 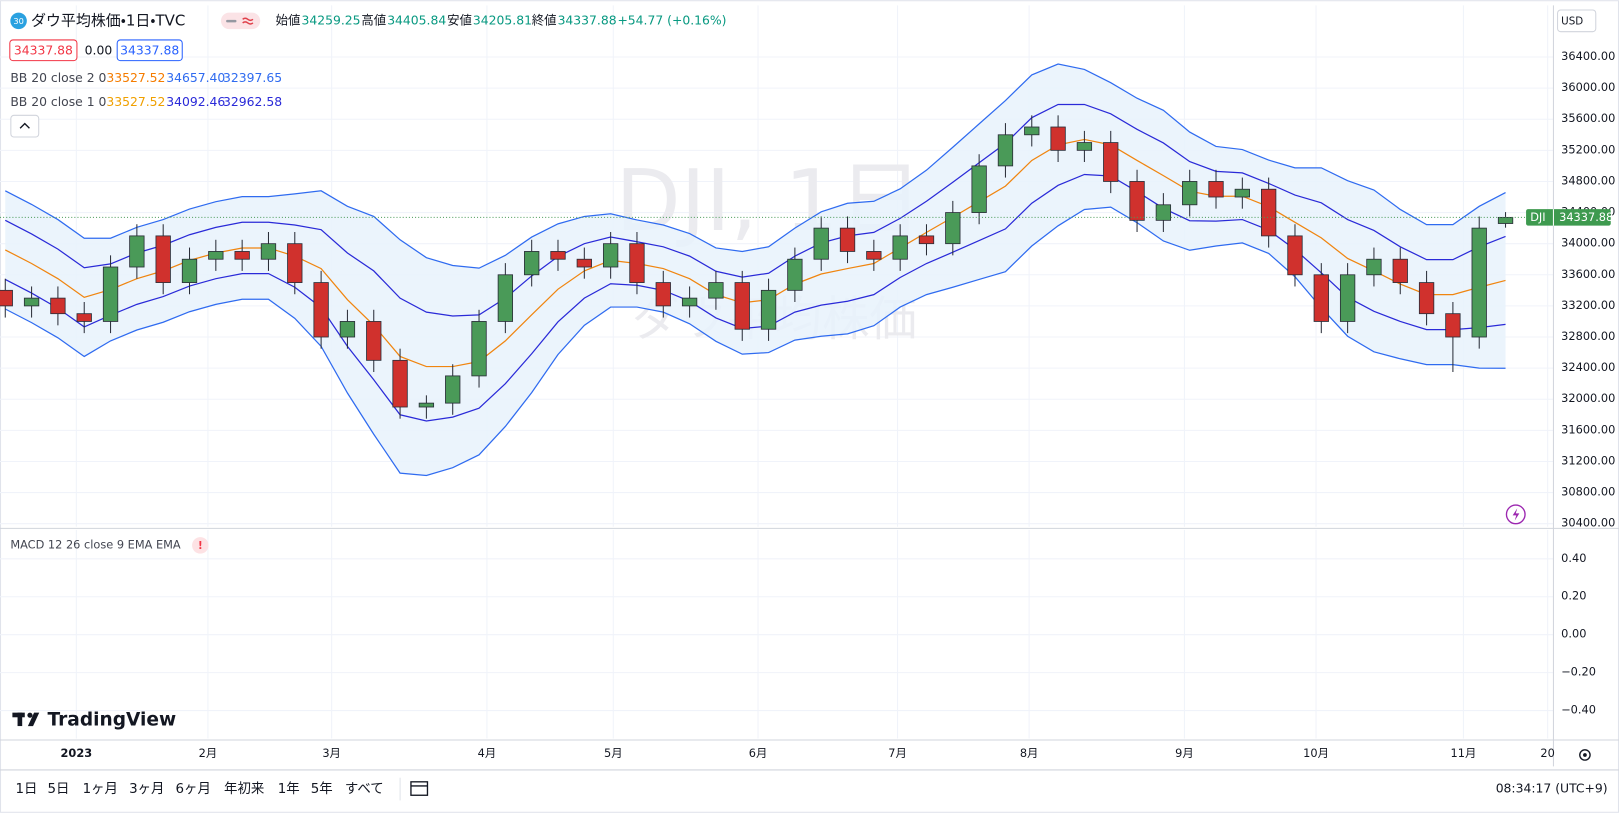 What do you see at coordinates (58, 101) in the screenshot?
I see `bb1-label: BB 20 close 1 0` at bounding box center [58, 101].